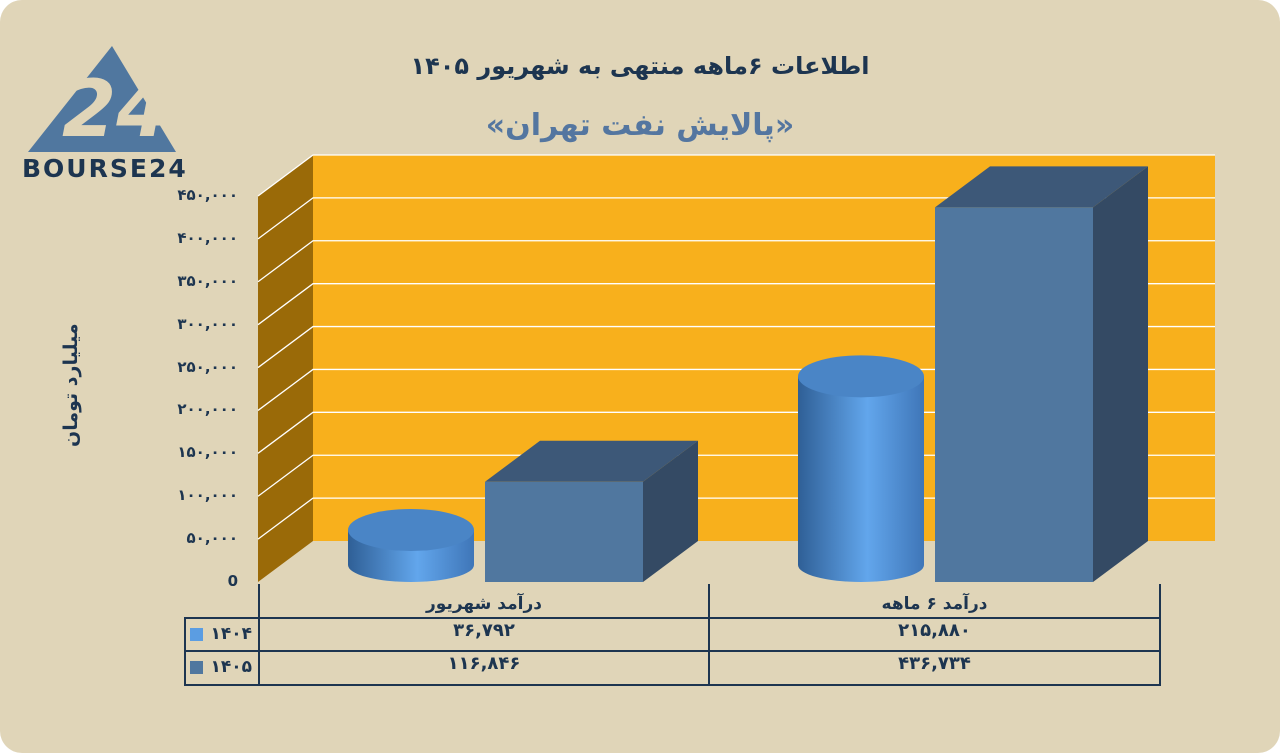 This screenshot has width=1280, height=753. What do you see at coordinates (207, 452) in the screenshot?
I see `y-tick-label: ۱۵۰,۰۰۰` at bounding box center [207, 452].